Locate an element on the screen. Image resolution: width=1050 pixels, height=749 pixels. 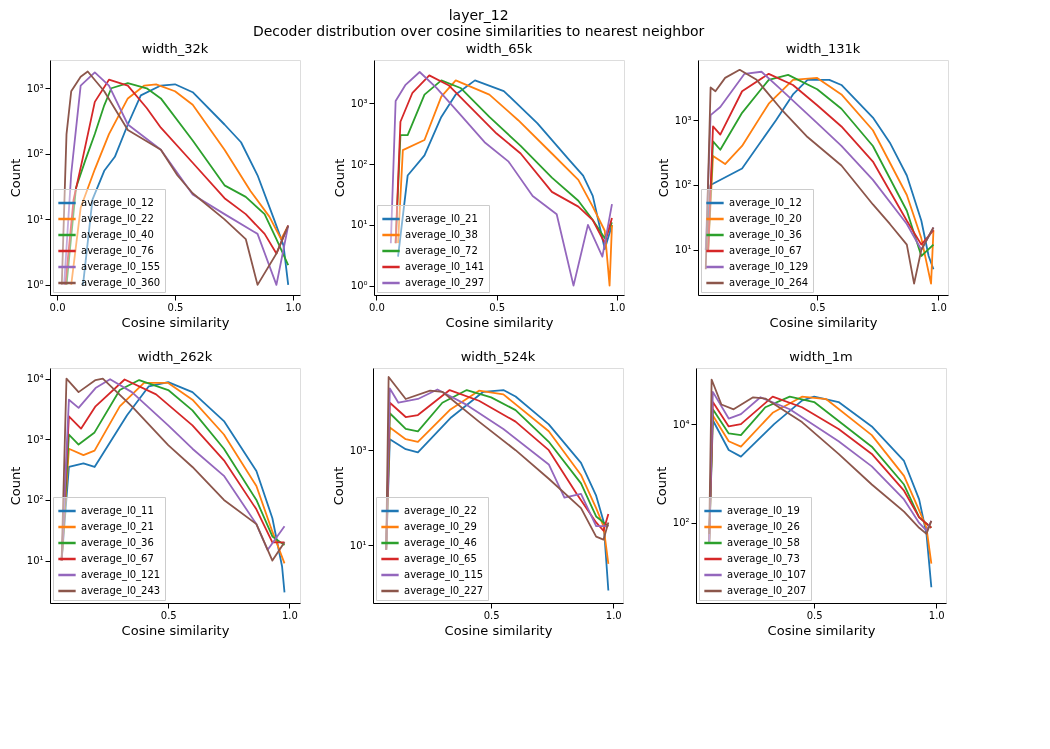
legend-label: average_l0_207 is located at coordinates (767, 591).